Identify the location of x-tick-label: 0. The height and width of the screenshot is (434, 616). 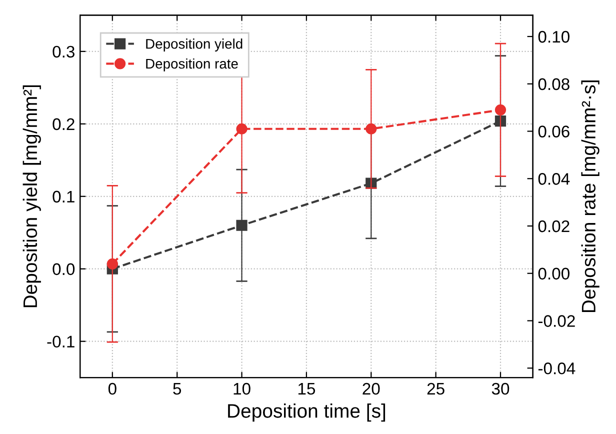
(112, 388).